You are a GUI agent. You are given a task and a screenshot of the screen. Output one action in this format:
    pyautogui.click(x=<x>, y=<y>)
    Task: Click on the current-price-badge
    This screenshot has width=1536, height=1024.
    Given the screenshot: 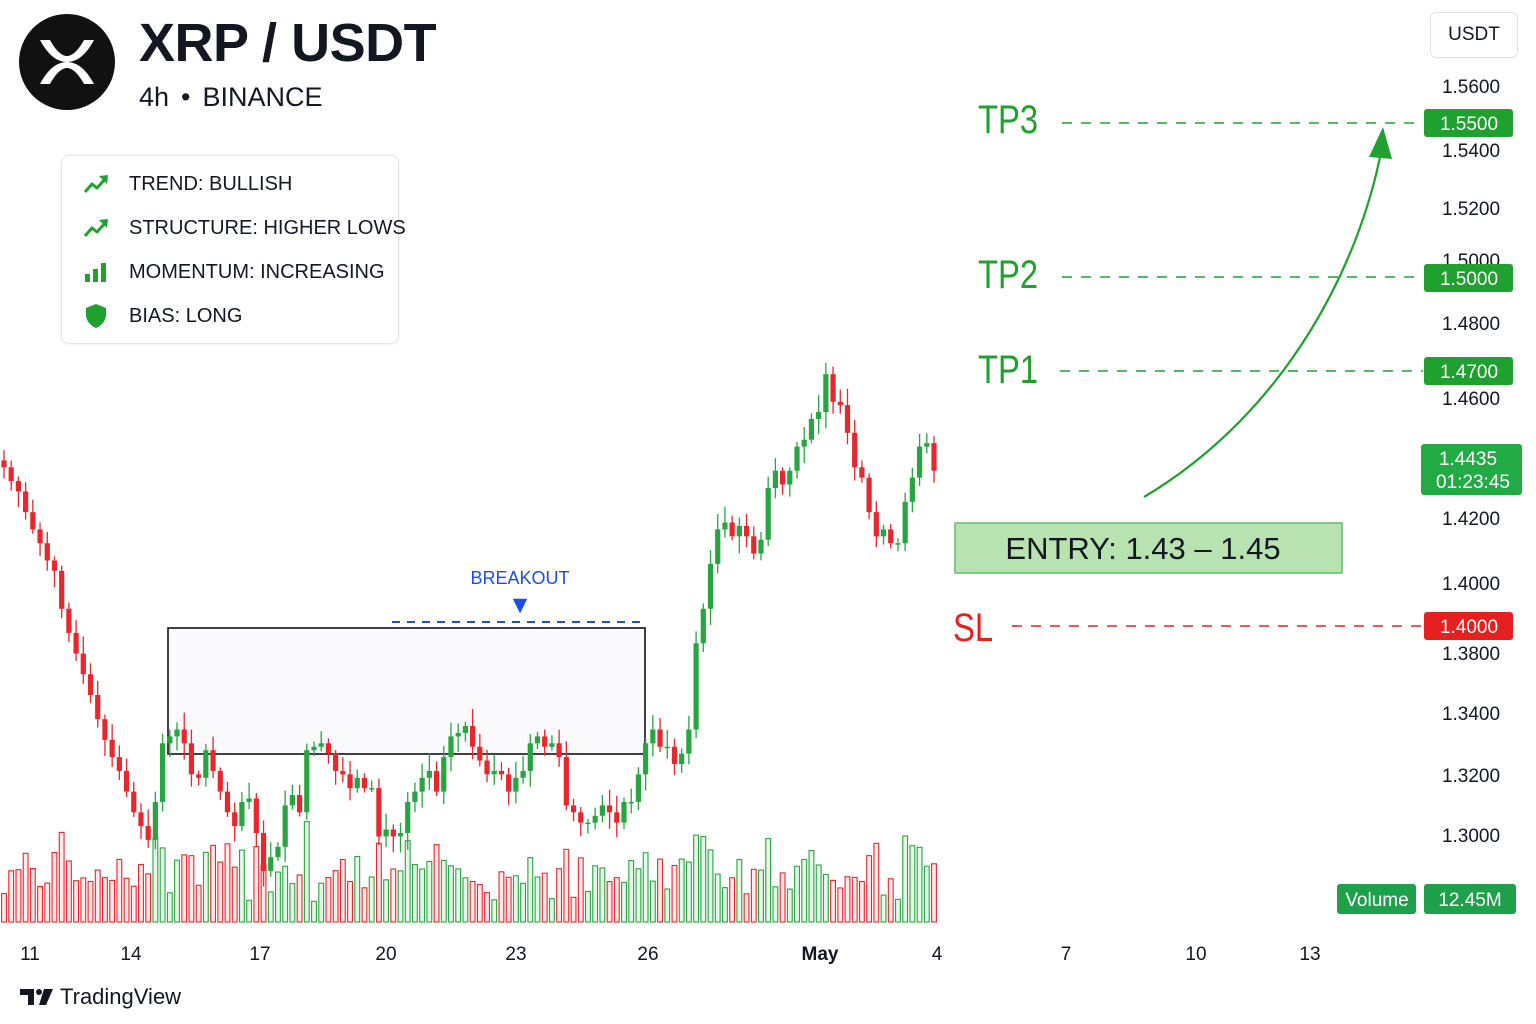 What is the action you would take?
    pyautogui.click(x=1471, y=469)
    